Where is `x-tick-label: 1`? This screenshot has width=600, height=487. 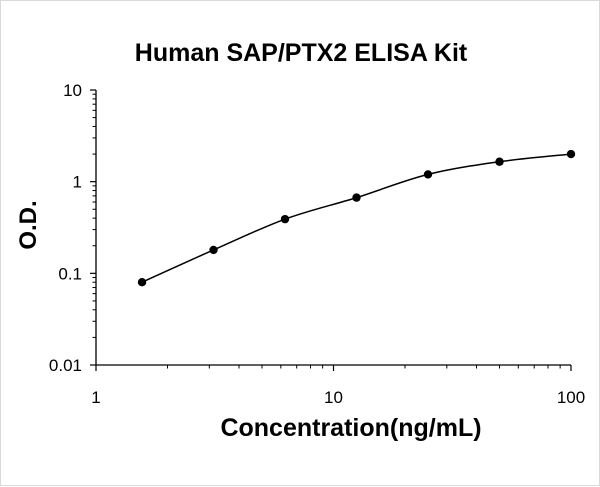
x-tick-label: 1 is located at coordinates (95, 397).